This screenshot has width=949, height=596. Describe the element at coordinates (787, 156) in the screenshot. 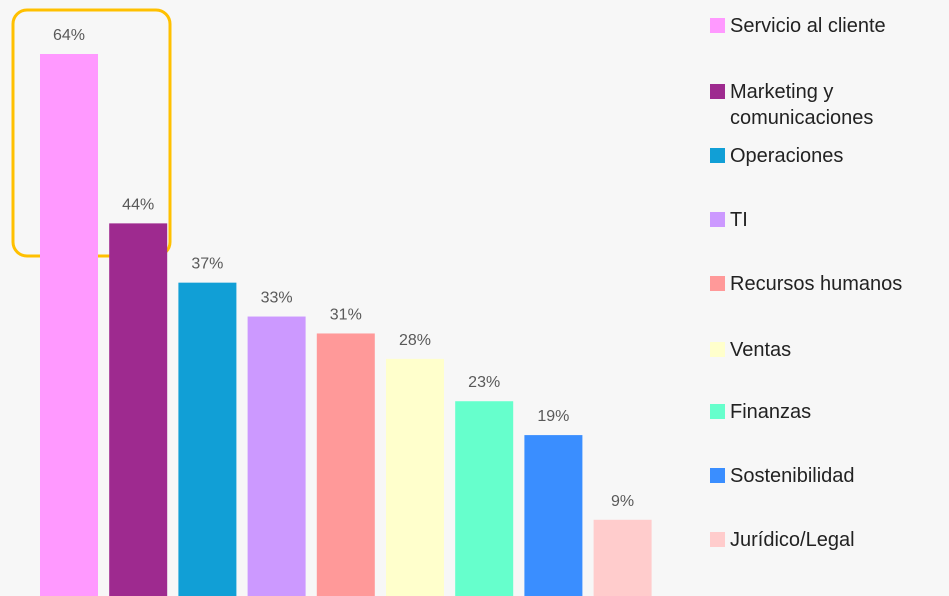

I see `legend-label: Operaciones` at that location.